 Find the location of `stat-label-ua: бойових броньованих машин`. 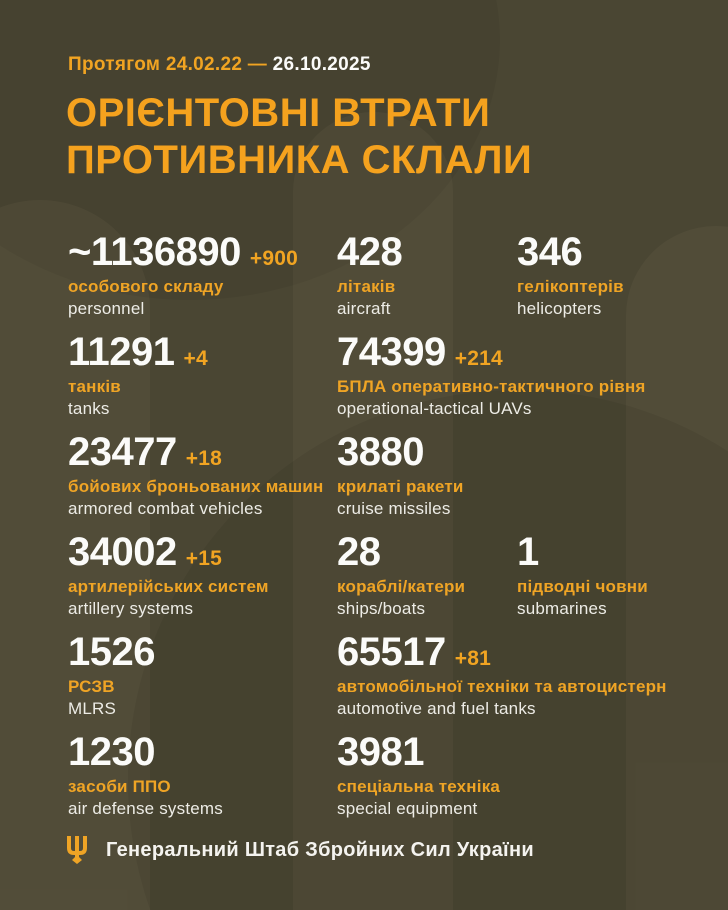

stat-label-ua: бойових броньованих машин is located at coordinates (196, 486).